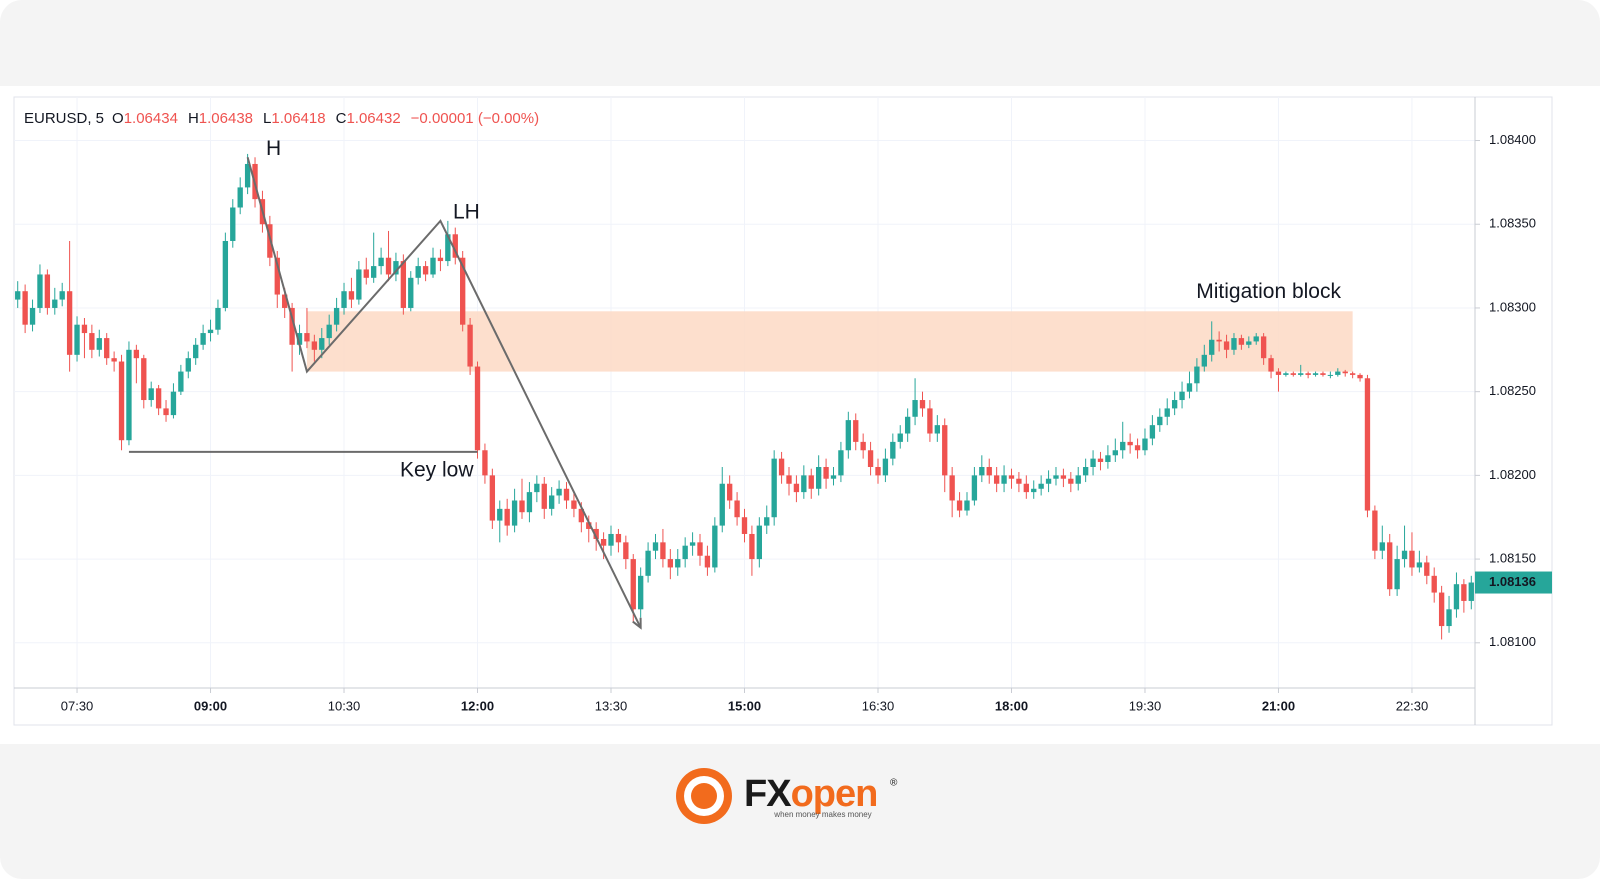  I want to click on key-low-label: Key low, so click(437, 469).